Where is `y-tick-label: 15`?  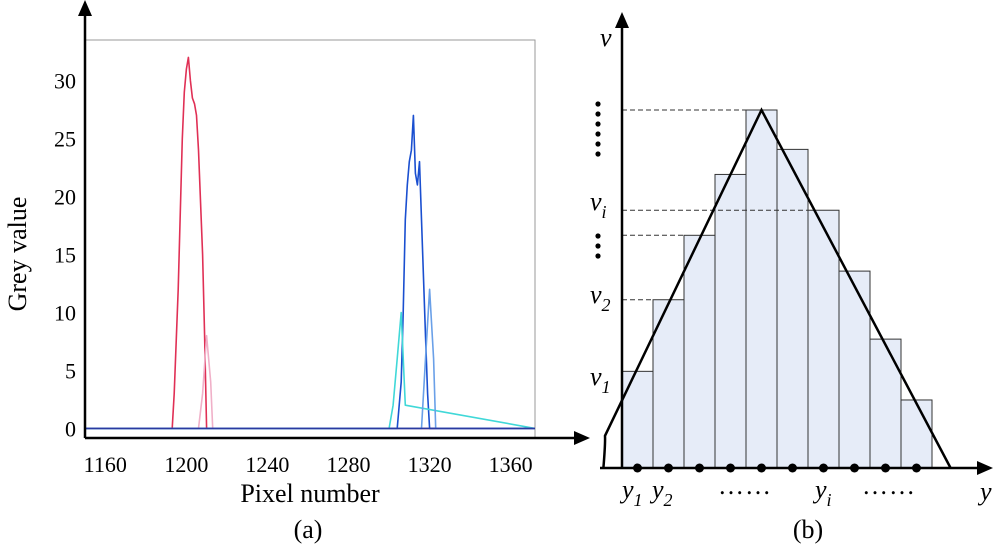
y-tick-label: 15 is located at coordinates (65, 254).